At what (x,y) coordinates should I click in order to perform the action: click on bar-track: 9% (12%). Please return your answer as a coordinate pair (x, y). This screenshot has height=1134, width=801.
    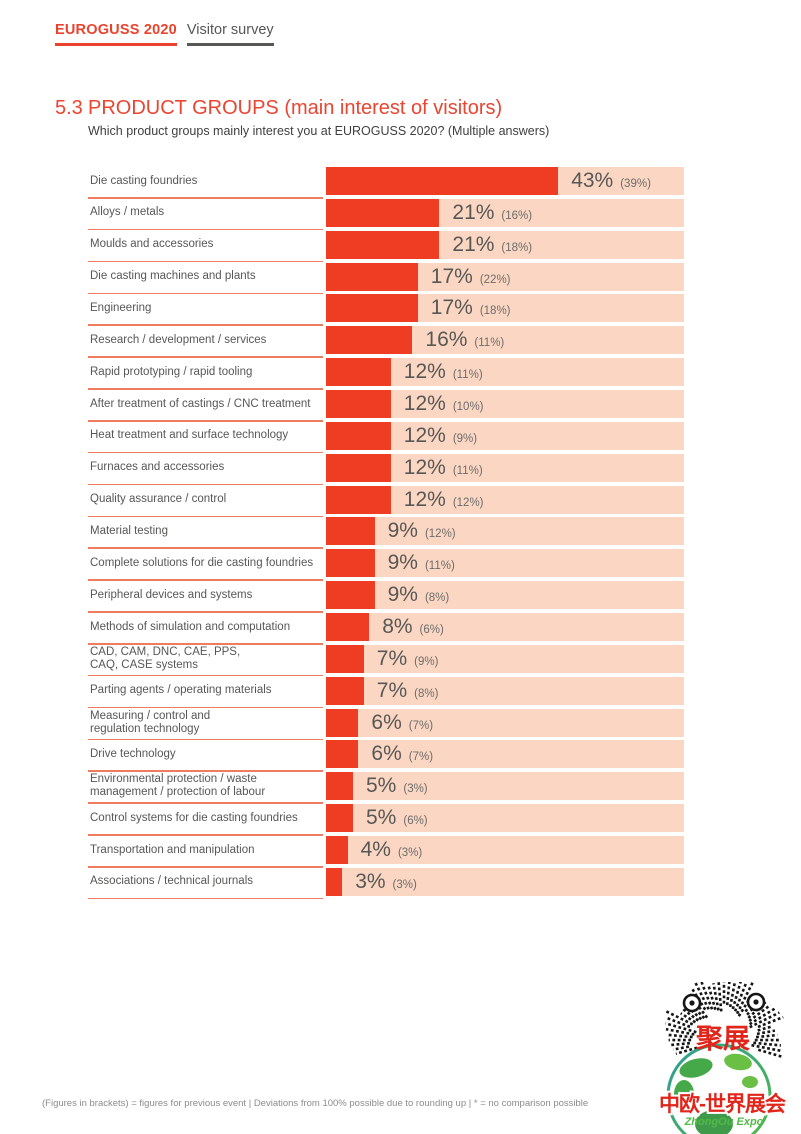
    Looking at the image, I should click on (505, 531).